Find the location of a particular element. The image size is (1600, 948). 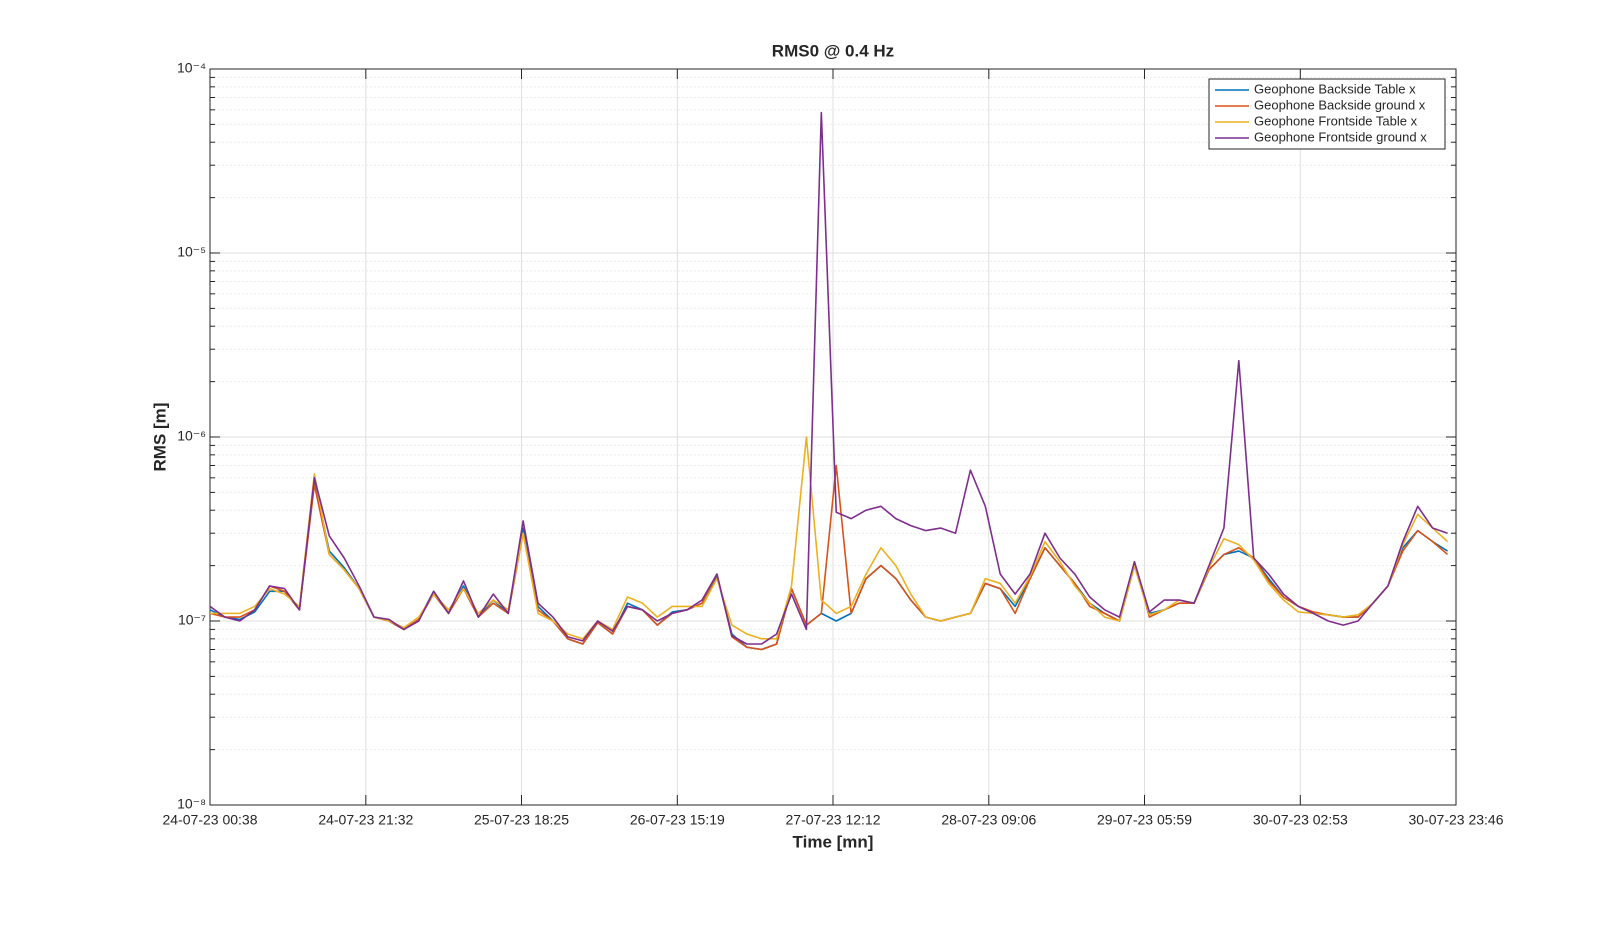

x-tick-label: 29-07-23 05:59 is located at coordinates (1144, 820).